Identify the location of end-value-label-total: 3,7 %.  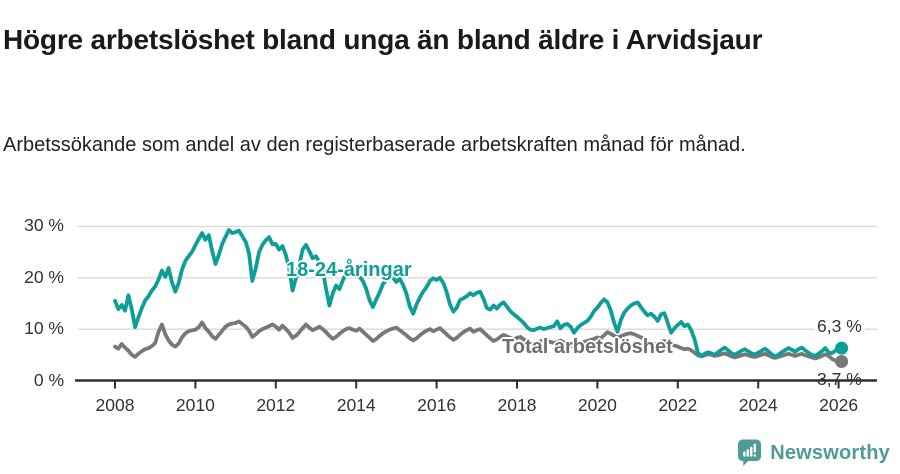
(839, 379).